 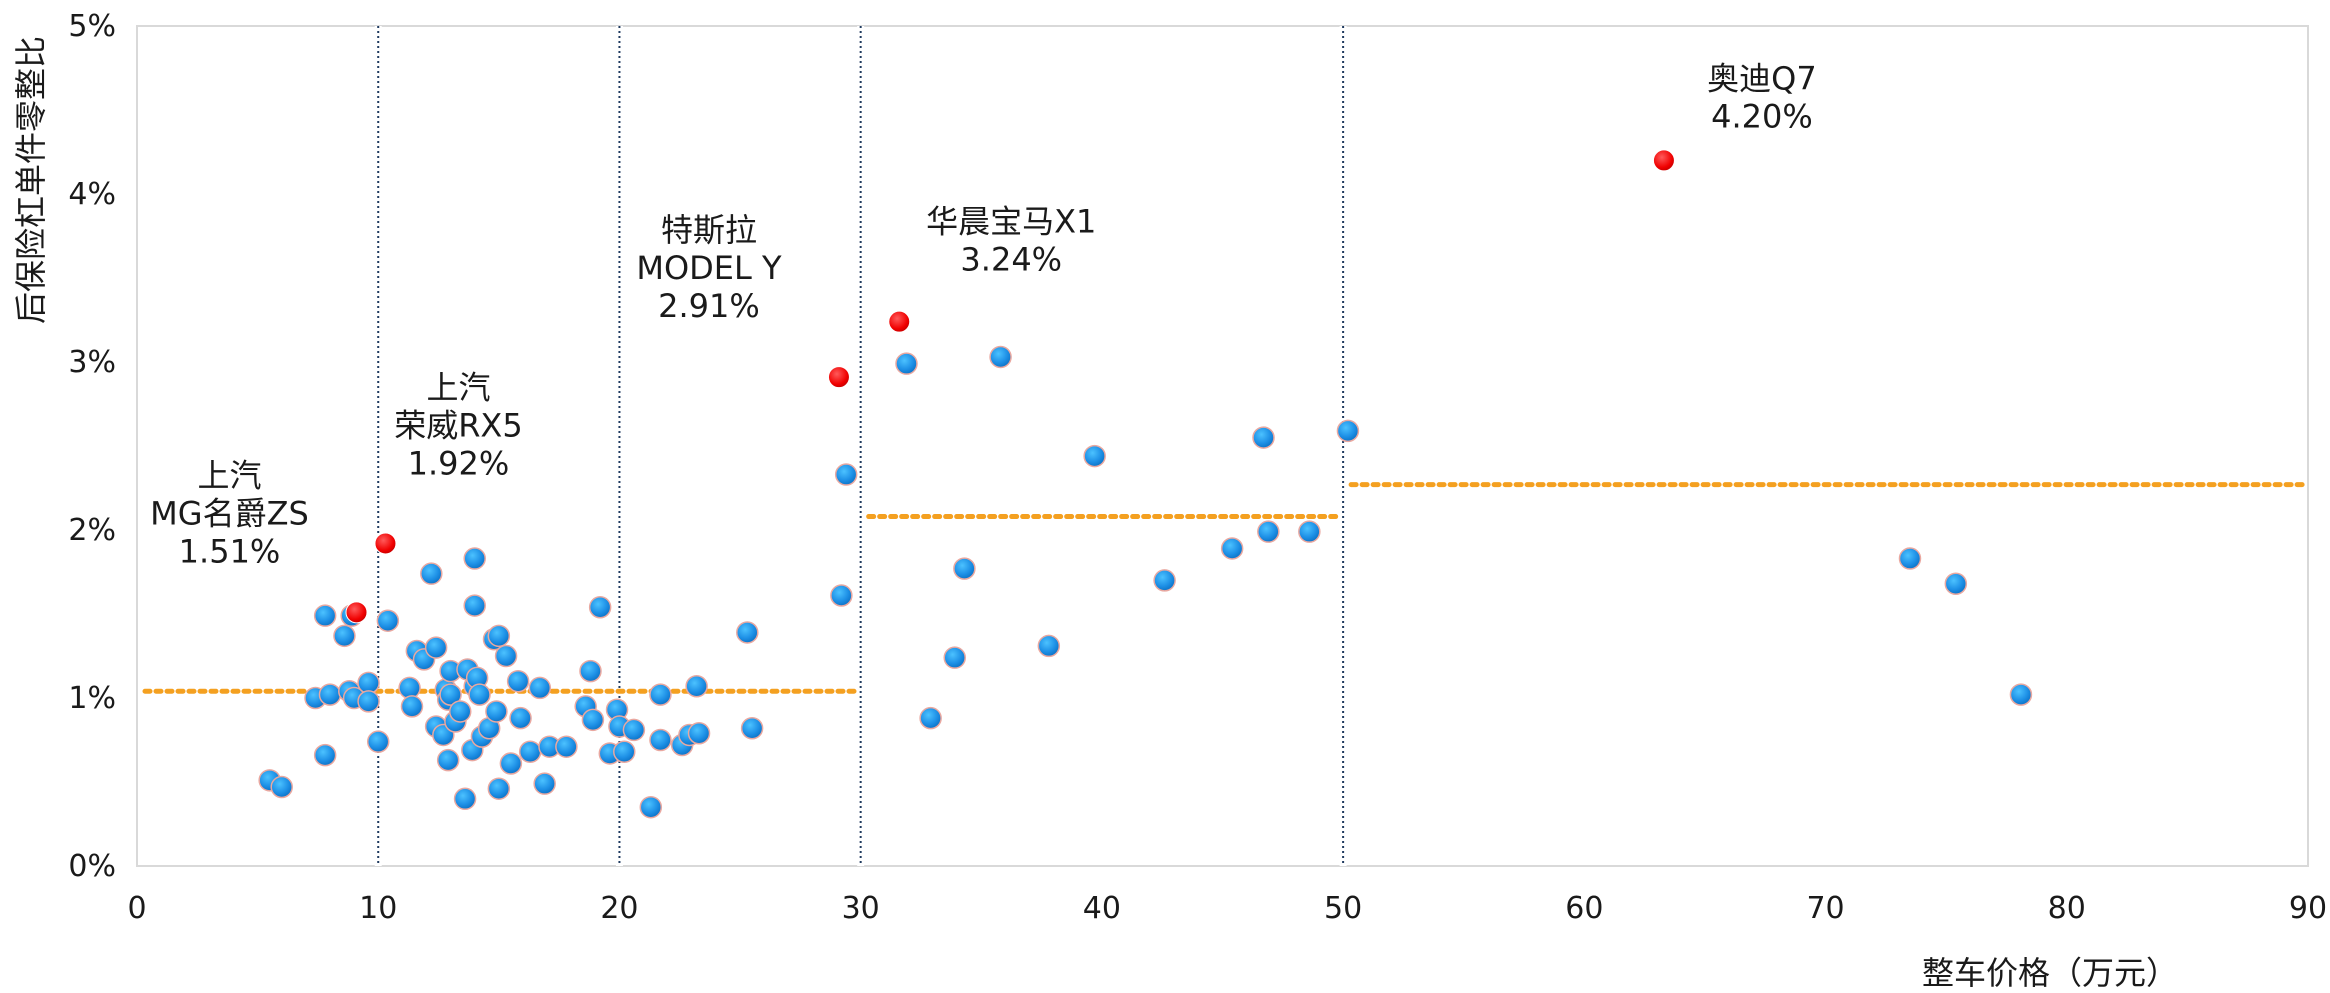 What do you see at coordinates (136, 908) in the screenshot?
I see `x-tick-label: 0` at bounding box center [136, 908].